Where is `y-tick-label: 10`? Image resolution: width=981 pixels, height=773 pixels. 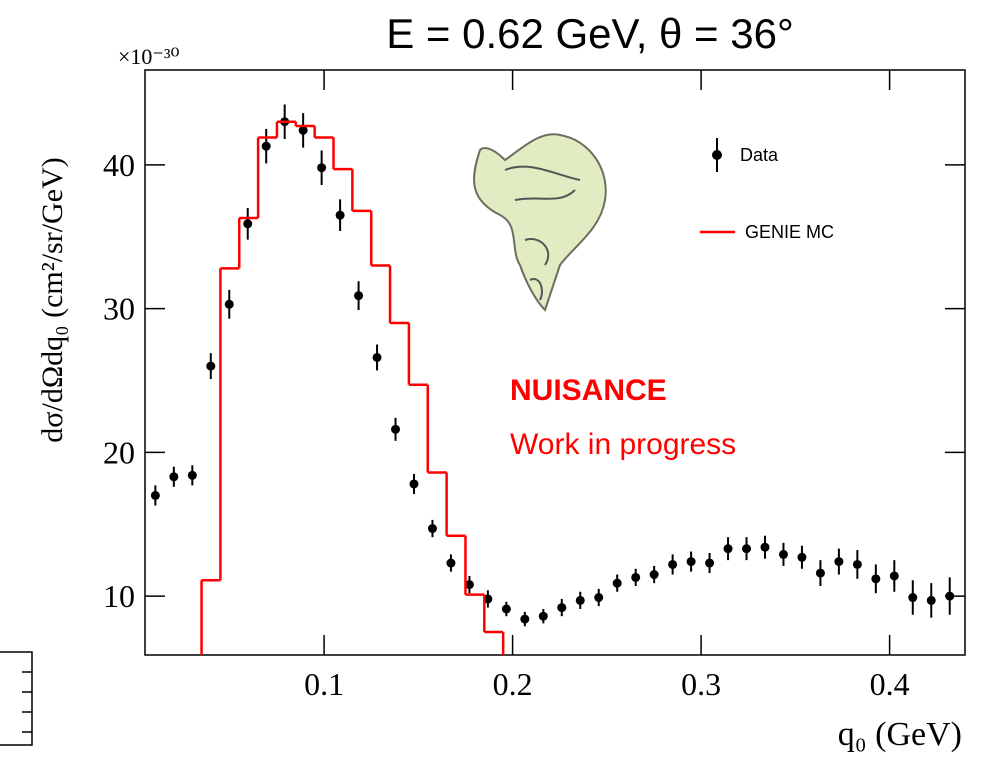
y-tick-label: 10 is located at coordinates (119, 596).